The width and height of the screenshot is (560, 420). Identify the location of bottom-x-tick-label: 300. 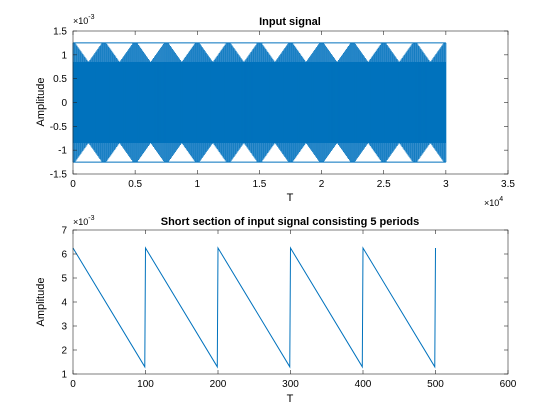
(290, 384).